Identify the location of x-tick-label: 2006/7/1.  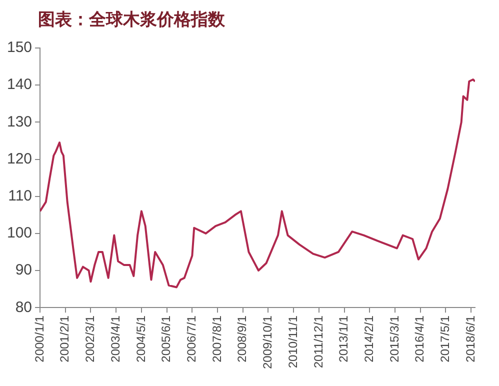
(191, 338).